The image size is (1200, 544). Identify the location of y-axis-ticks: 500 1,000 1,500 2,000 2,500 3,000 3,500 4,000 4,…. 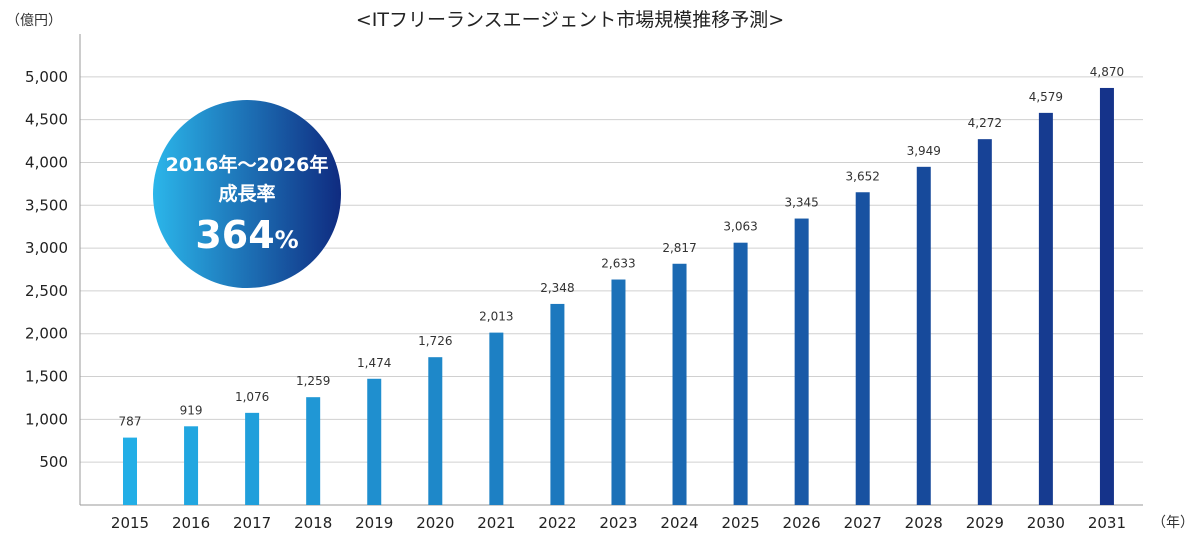
(46, 269).